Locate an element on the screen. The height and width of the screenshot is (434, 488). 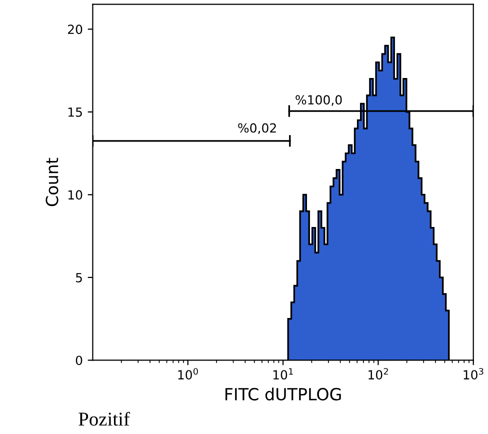
x-axis-title: FITC dUTPLOG is located at coordinates (283, 394).